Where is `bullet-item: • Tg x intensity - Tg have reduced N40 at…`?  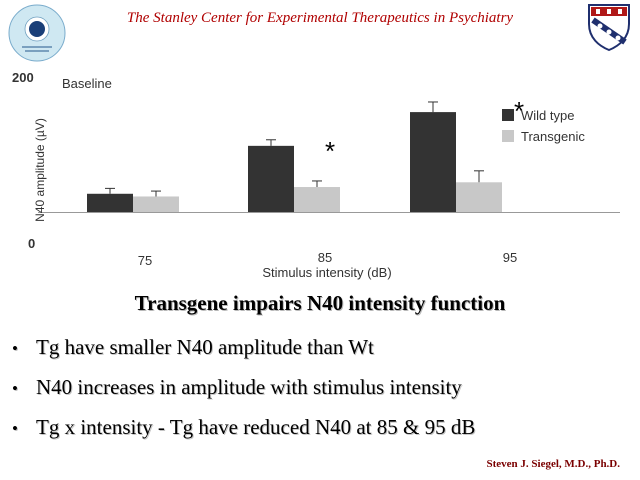
bullet-item: • Tg x intensity - Tg have reduced N40 at… is located at coordinates (243, 434).